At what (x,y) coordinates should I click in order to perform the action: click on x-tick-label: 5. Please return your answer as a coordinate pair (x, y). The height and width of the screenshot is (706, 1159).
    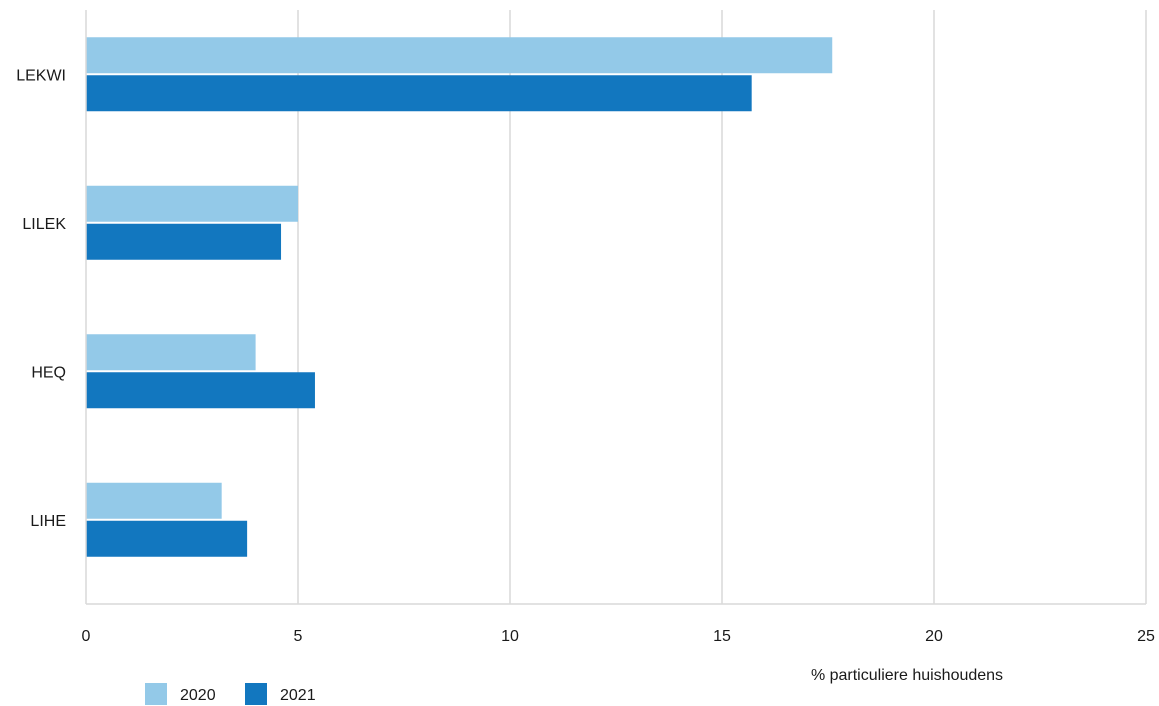
    Looking at the image, I should click on (298, 636).